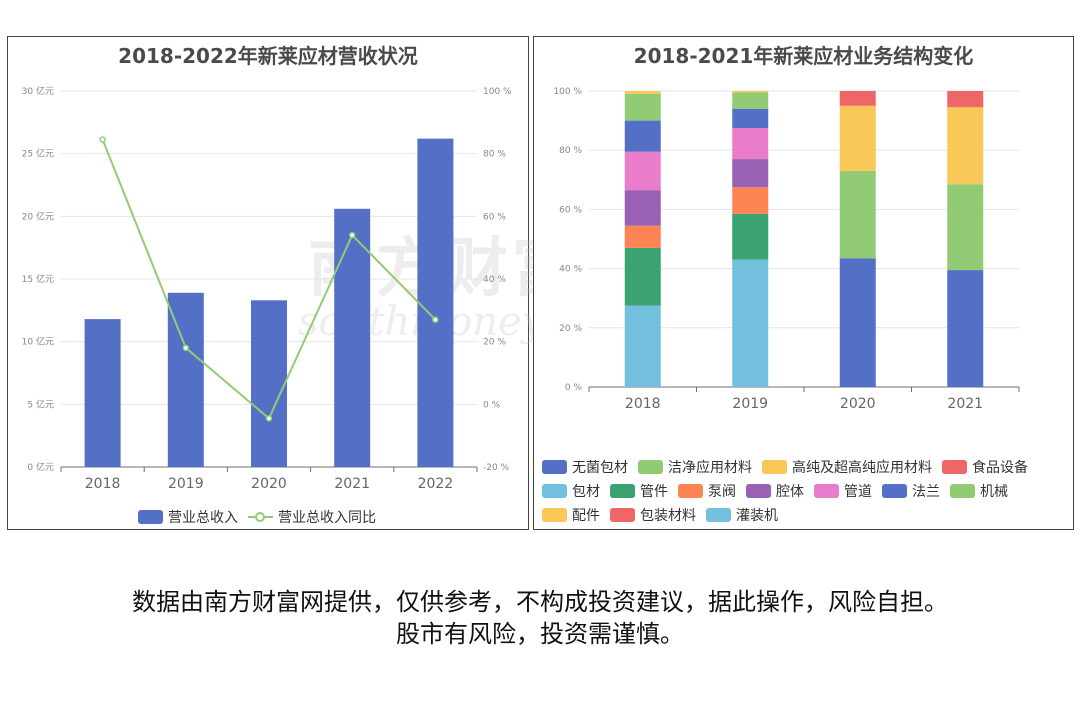 The width and height of the screenshot is (1080, 720). I want to click on legend-item: 灌装机, so click(742, 515).